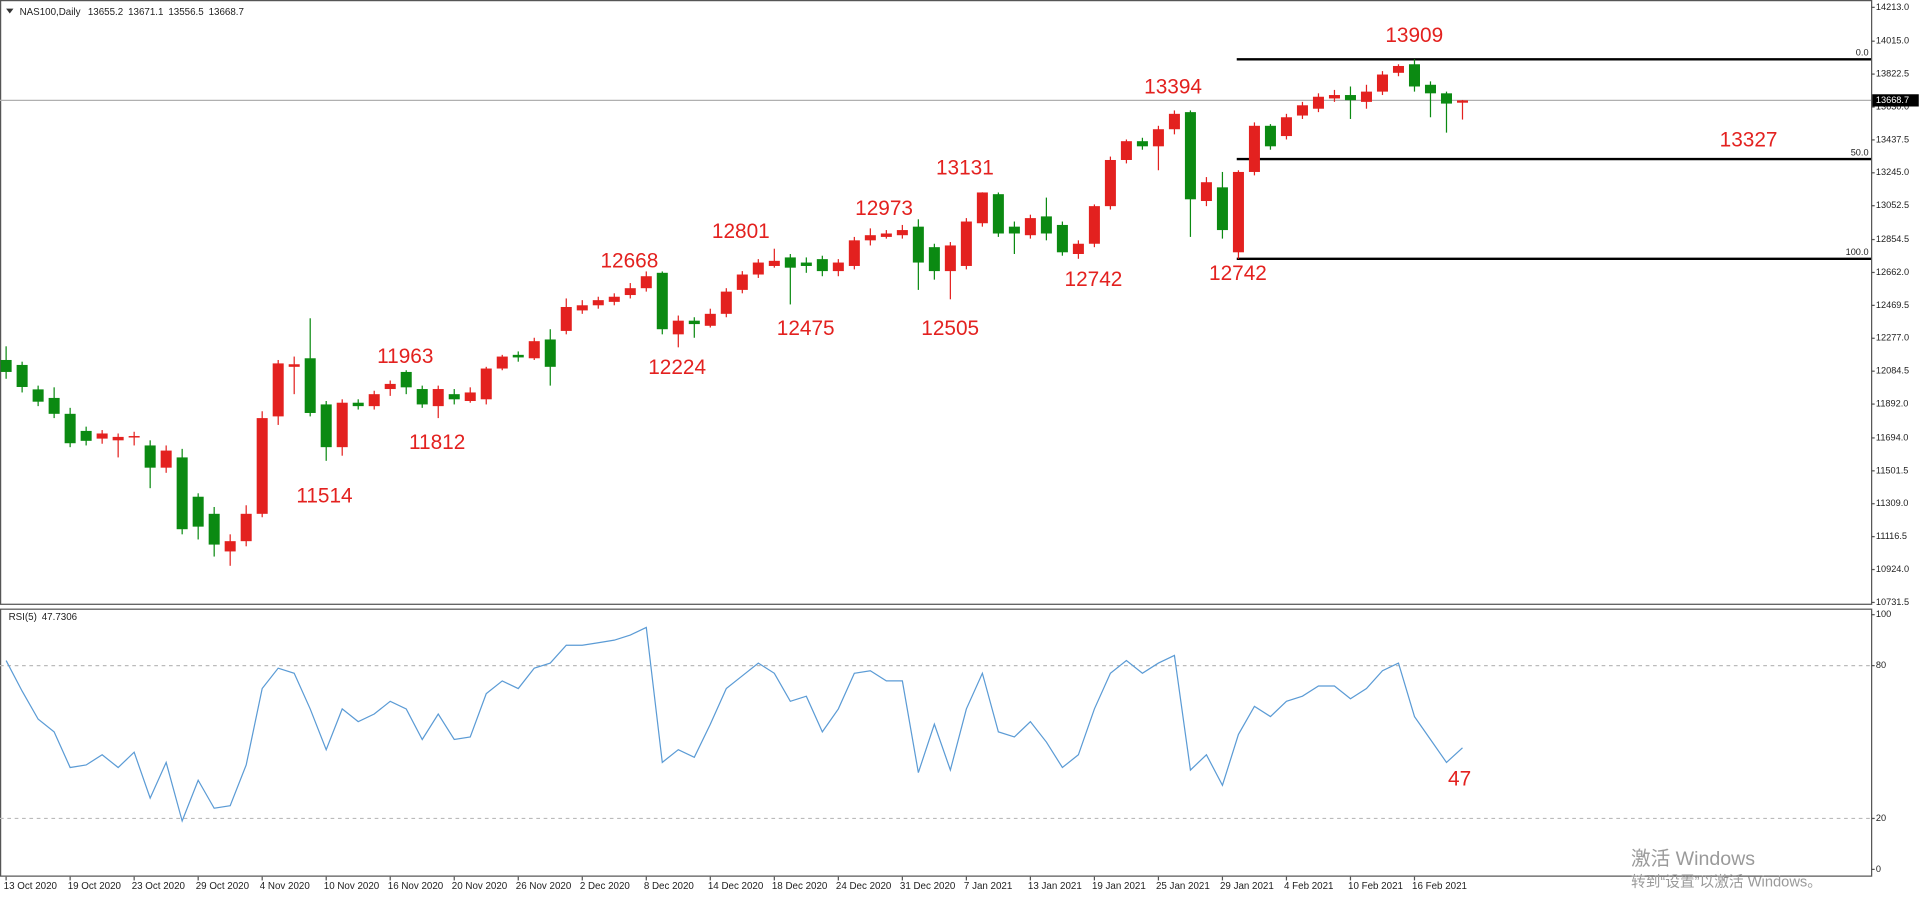 The height and width of the screenshot is (900, 1920). I want to click on y-tick-label: 100, so click(1883, 614).